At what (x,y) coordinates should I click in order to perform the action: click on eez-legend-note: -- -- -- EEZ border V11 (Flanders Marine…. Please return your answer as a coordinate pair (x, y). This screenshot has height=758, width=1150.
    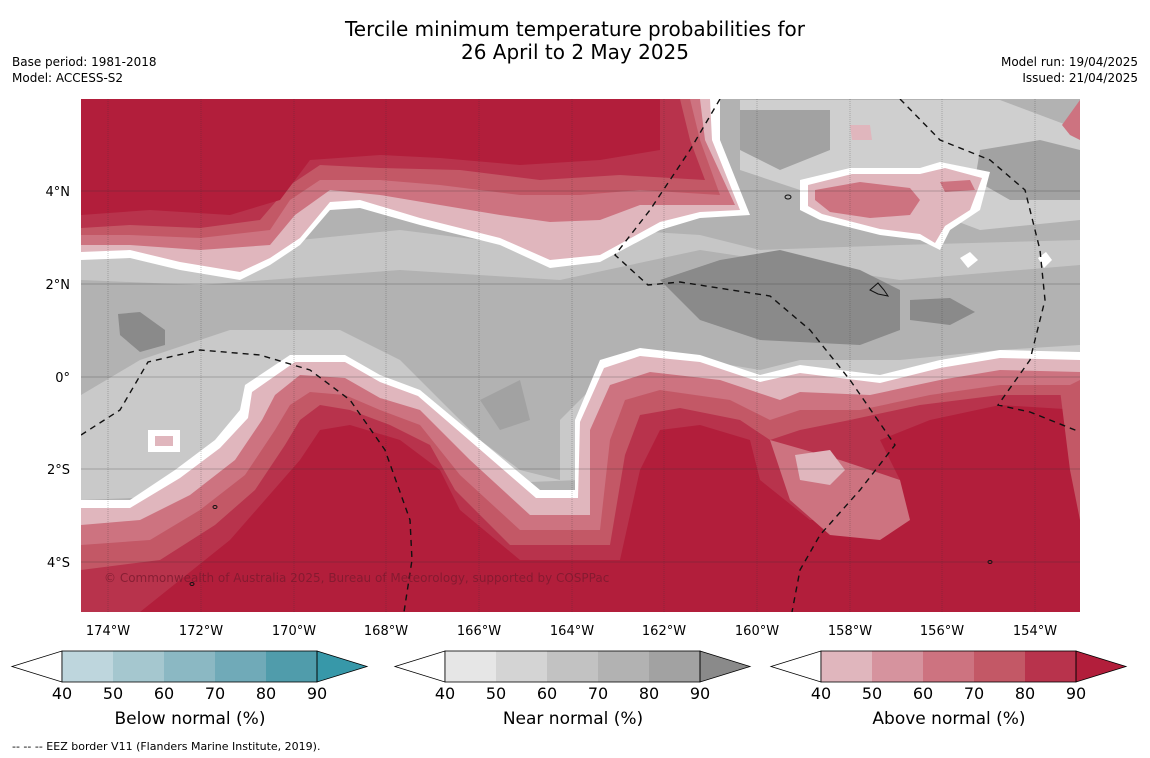
    Looking at the image, I should click on (166, 746).